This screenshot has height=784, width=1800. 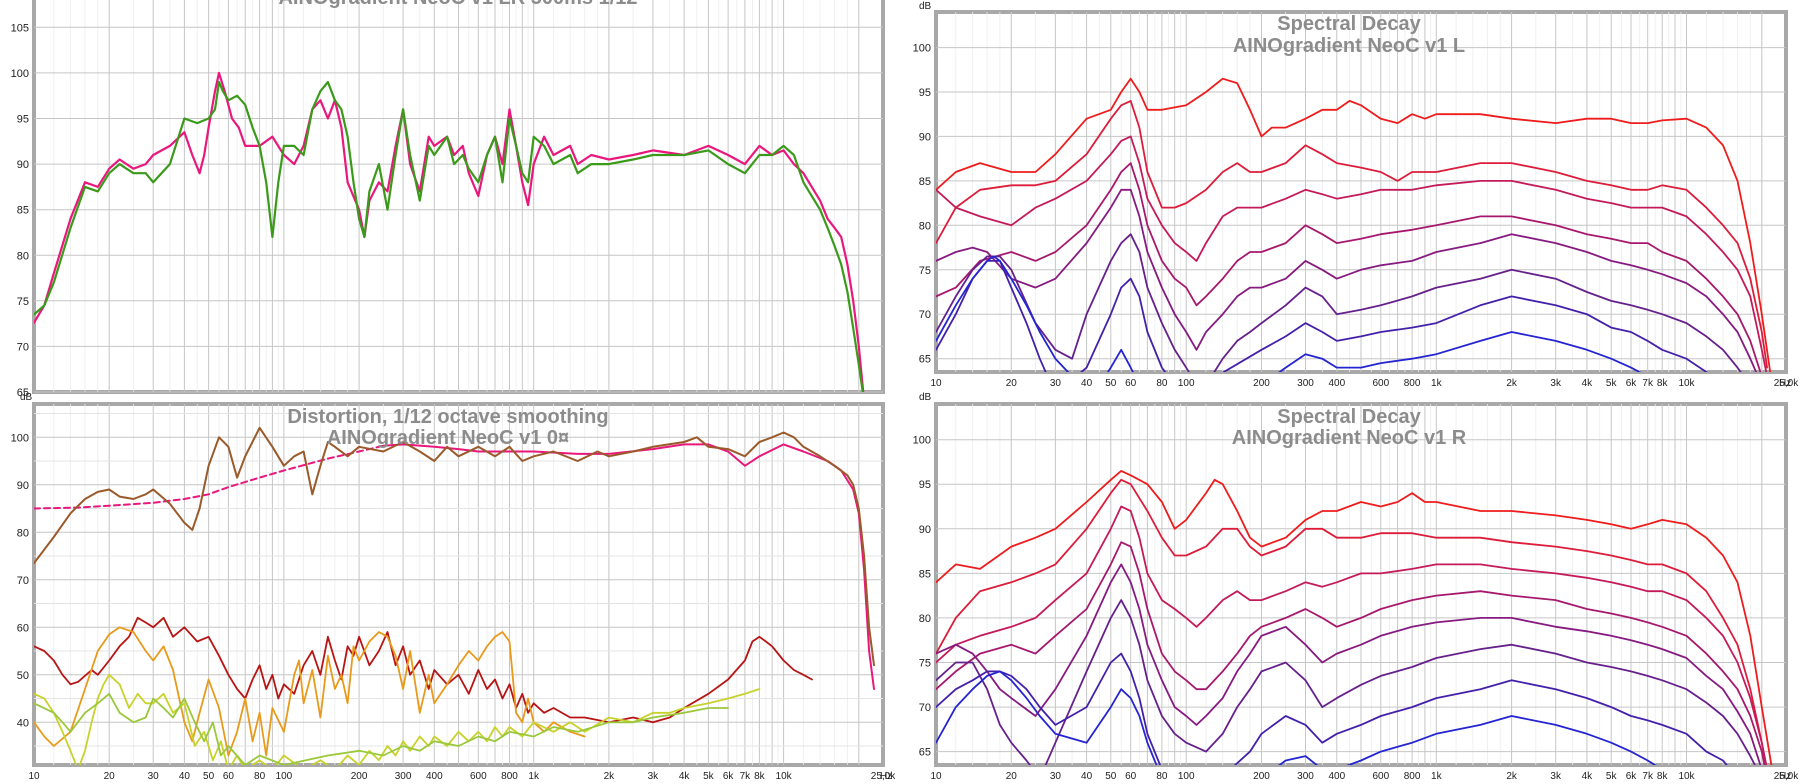 I want to click on y-tick-label: 105, so click(x=20, y=28).